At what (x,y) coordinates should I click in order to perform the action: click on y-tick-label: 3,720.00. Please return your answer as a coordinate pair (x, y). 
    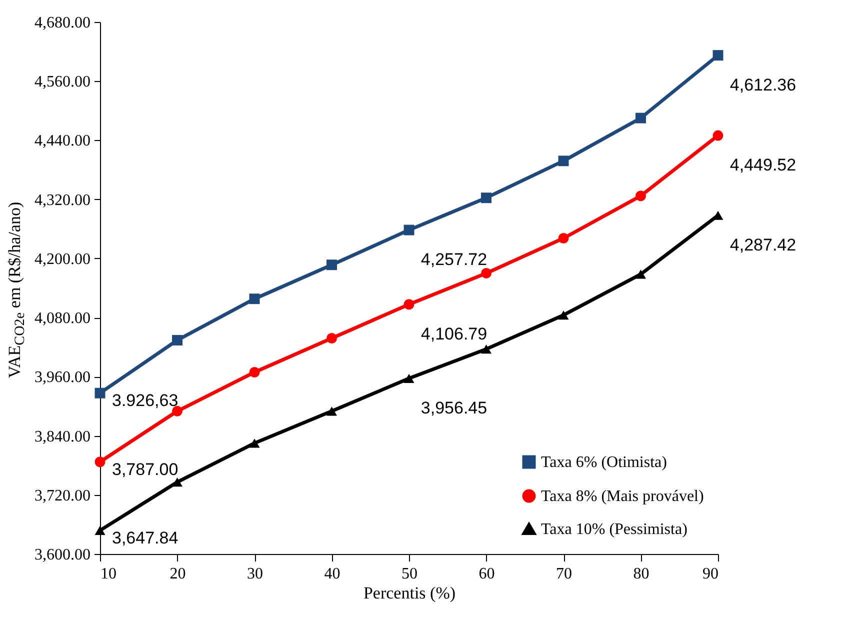
    Looking at the image, I should click on (62, 495).